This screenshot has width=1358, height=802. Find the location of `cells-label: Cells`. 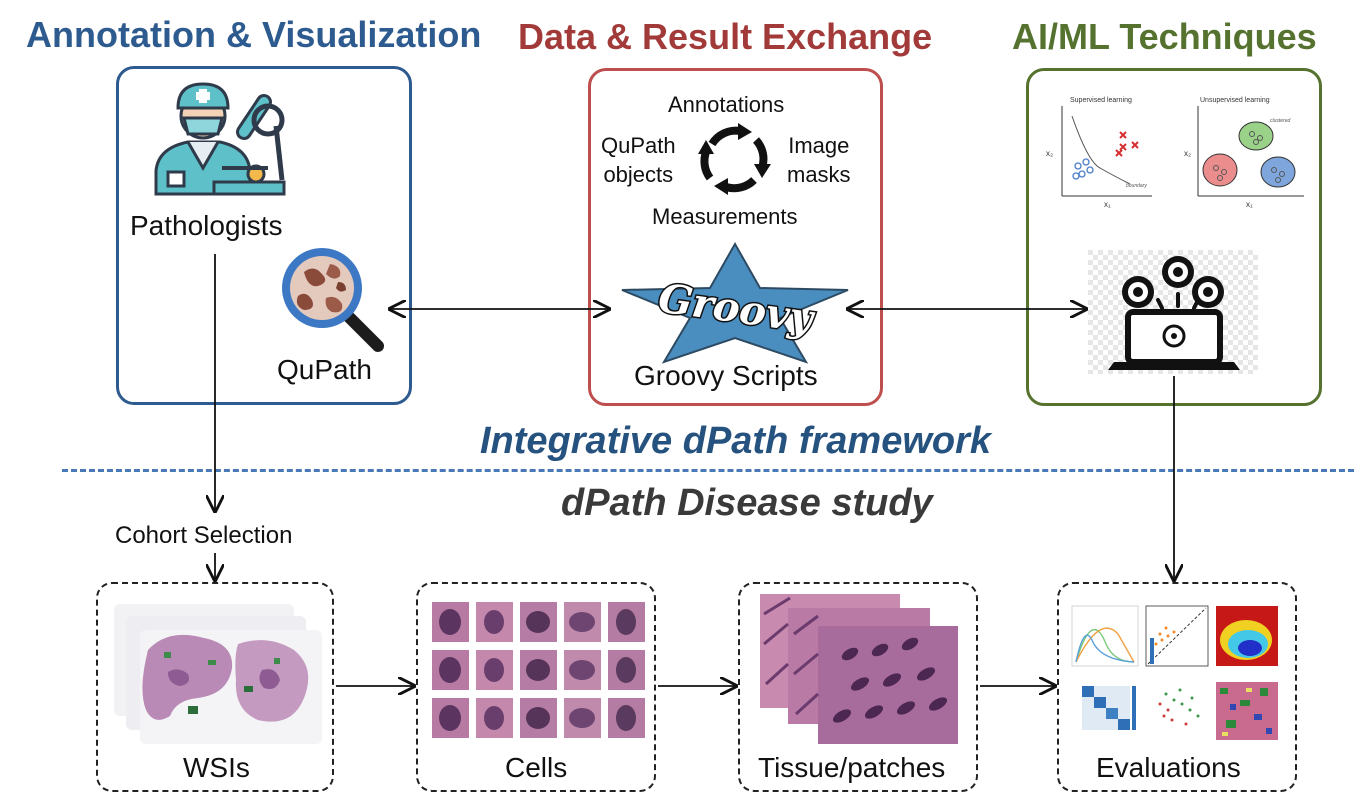

cells-label: Cells is located at coordinates (536, 767).